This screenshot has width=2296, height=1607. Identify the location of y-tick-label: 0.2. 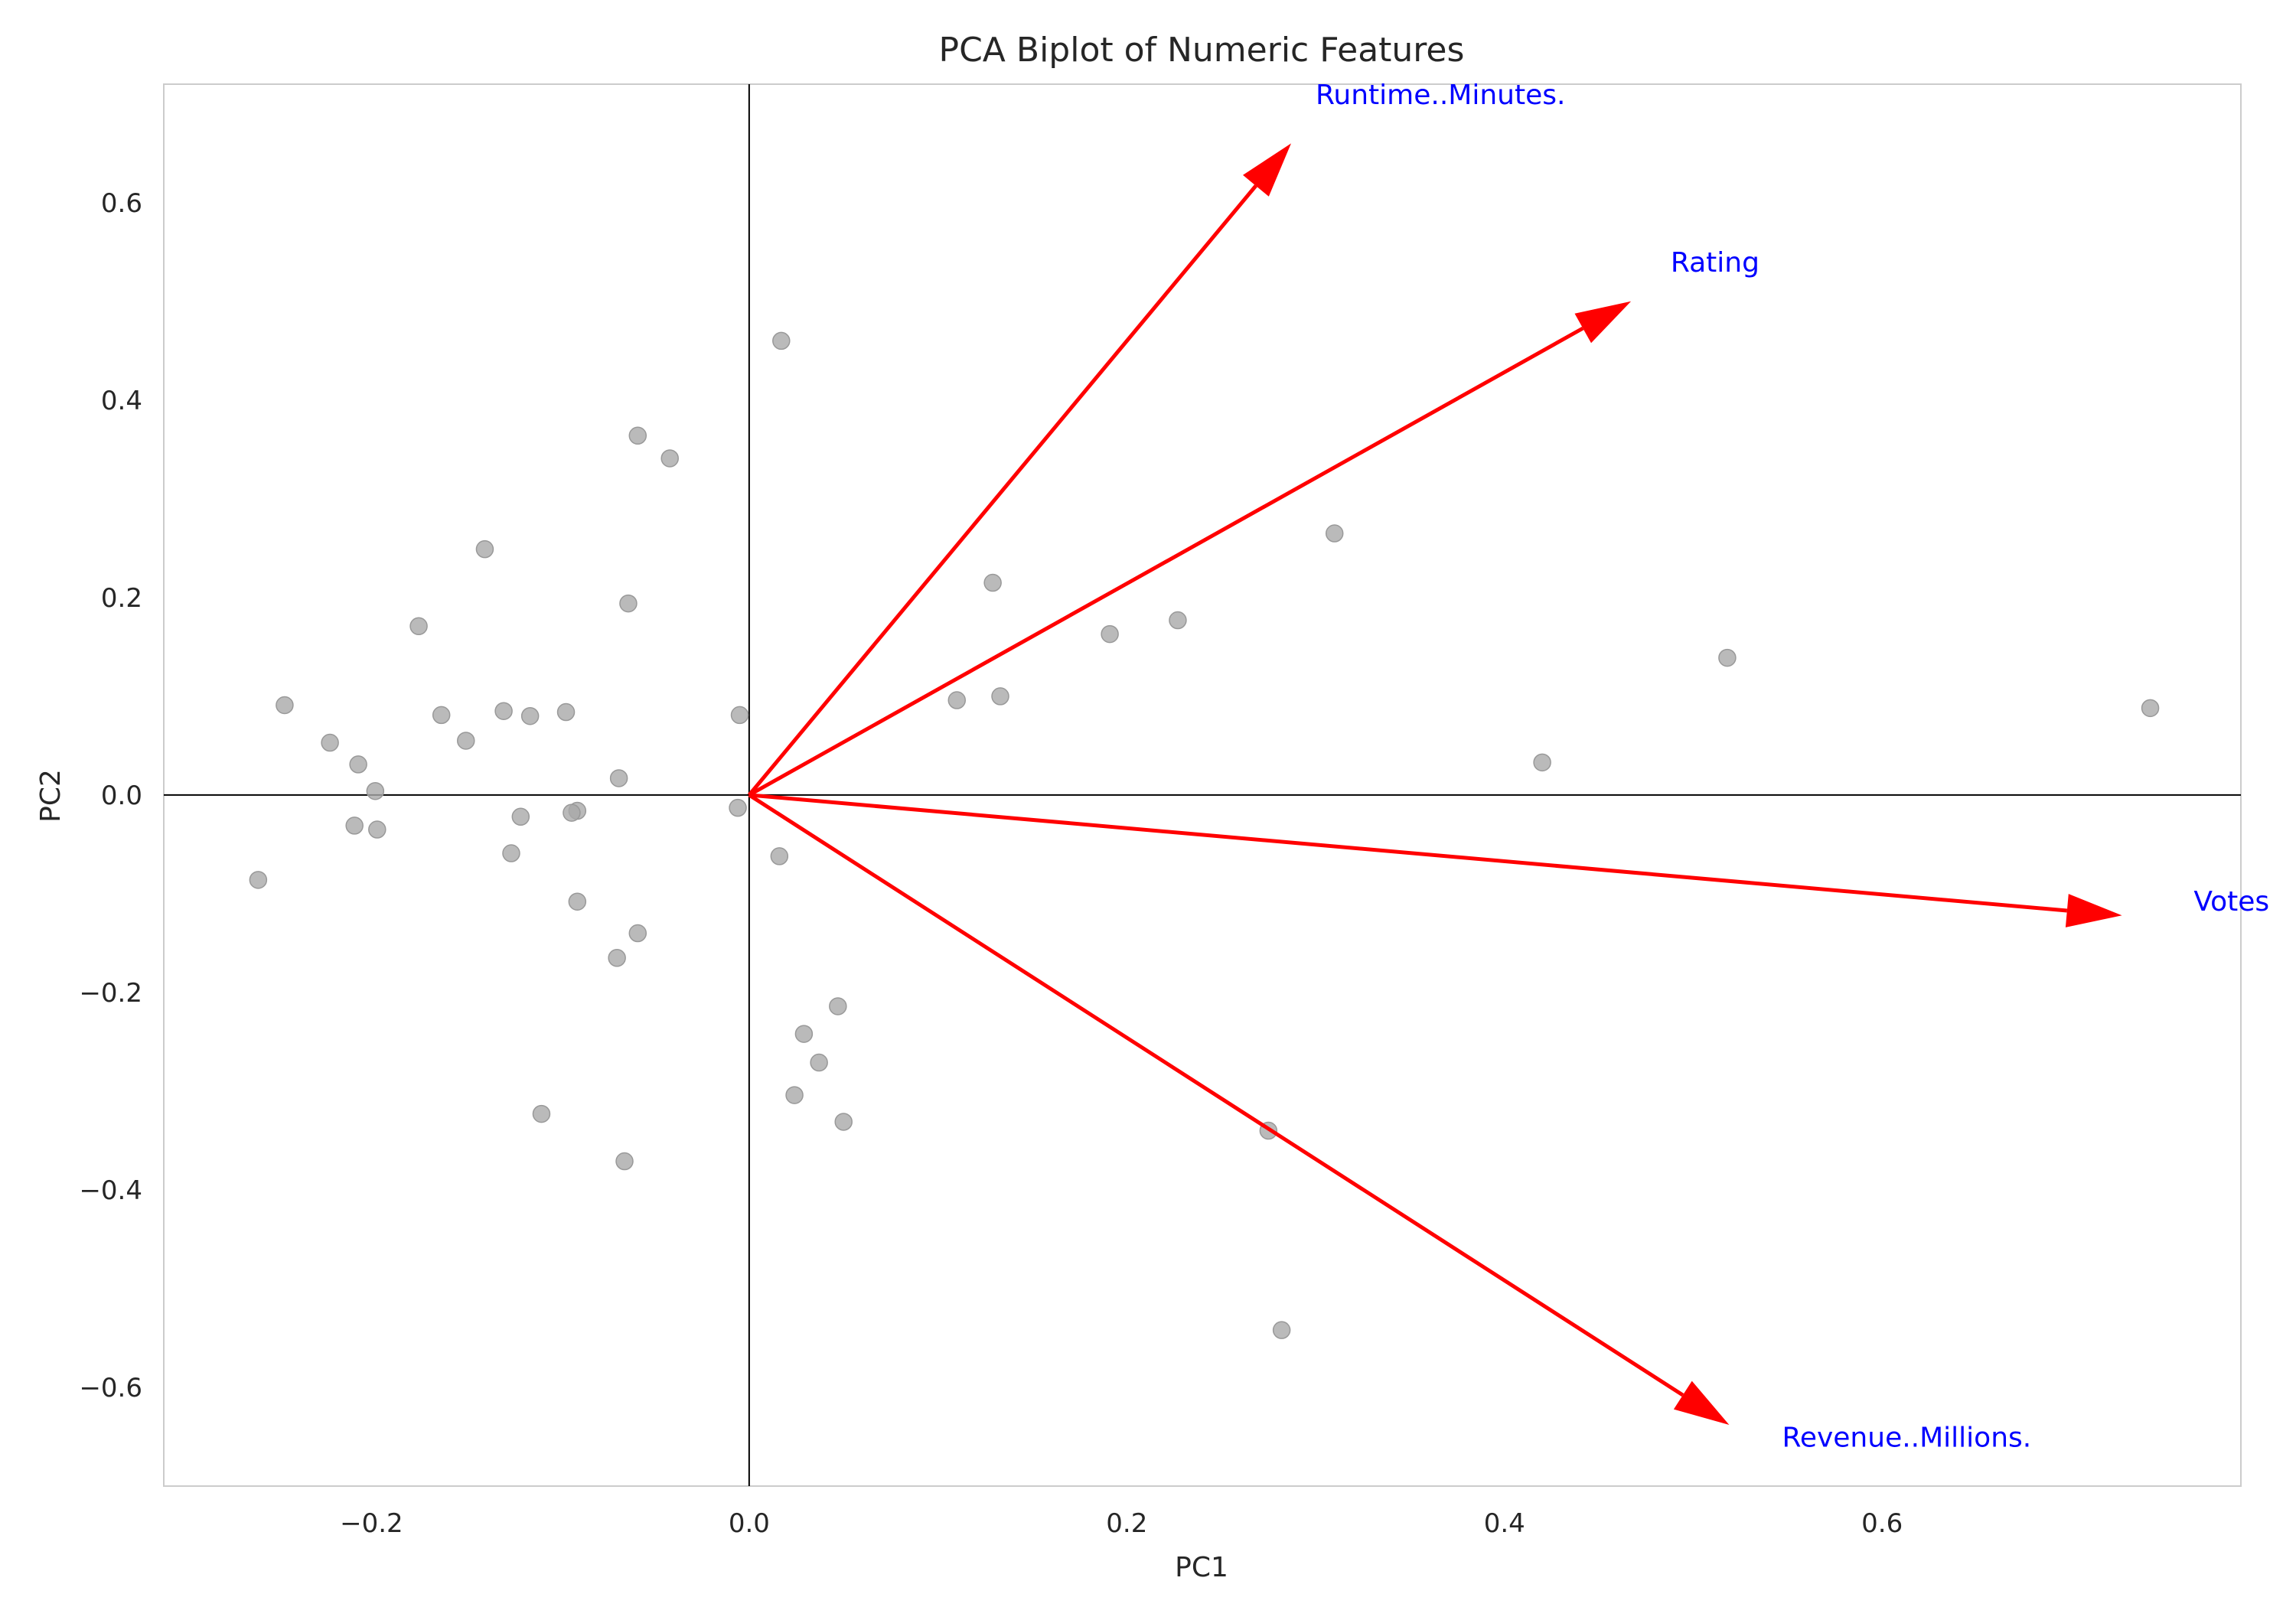
(121, 598).